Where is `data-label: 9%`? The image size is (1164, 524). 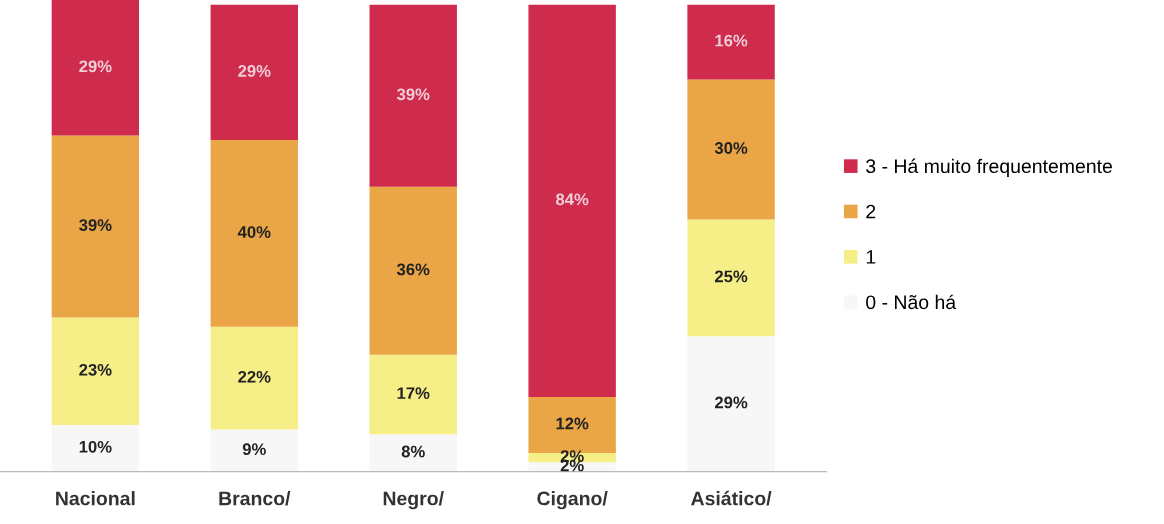 data-label: 9% is located at coordinates (254, 449).